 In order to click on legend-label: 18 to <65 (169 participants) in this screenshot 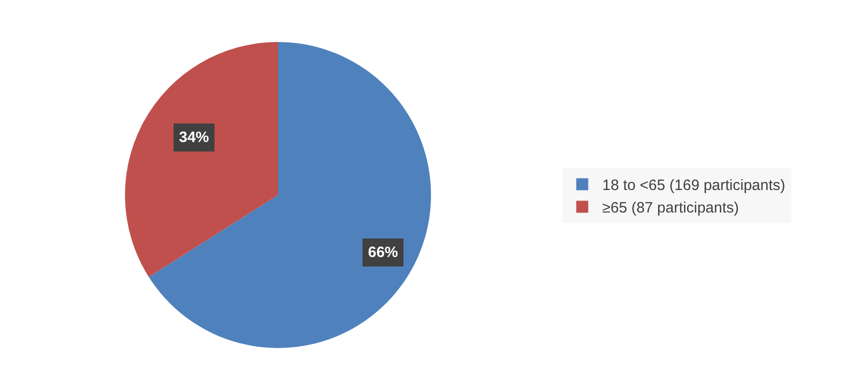, I will do `click(694, 185)`.